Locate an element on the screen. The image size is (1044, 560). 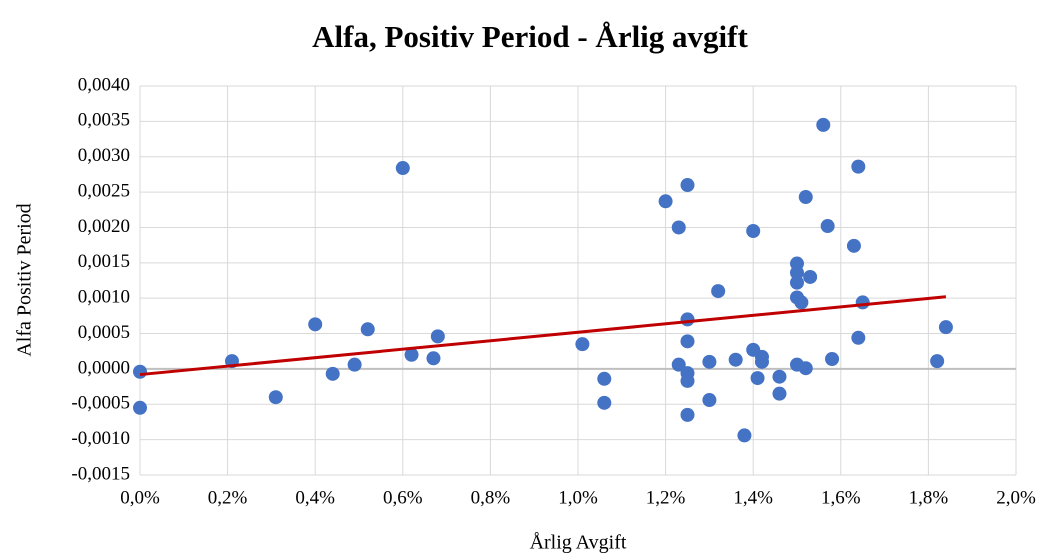
y-tick-label: 0,0010 is located at coordinates (104, 297).